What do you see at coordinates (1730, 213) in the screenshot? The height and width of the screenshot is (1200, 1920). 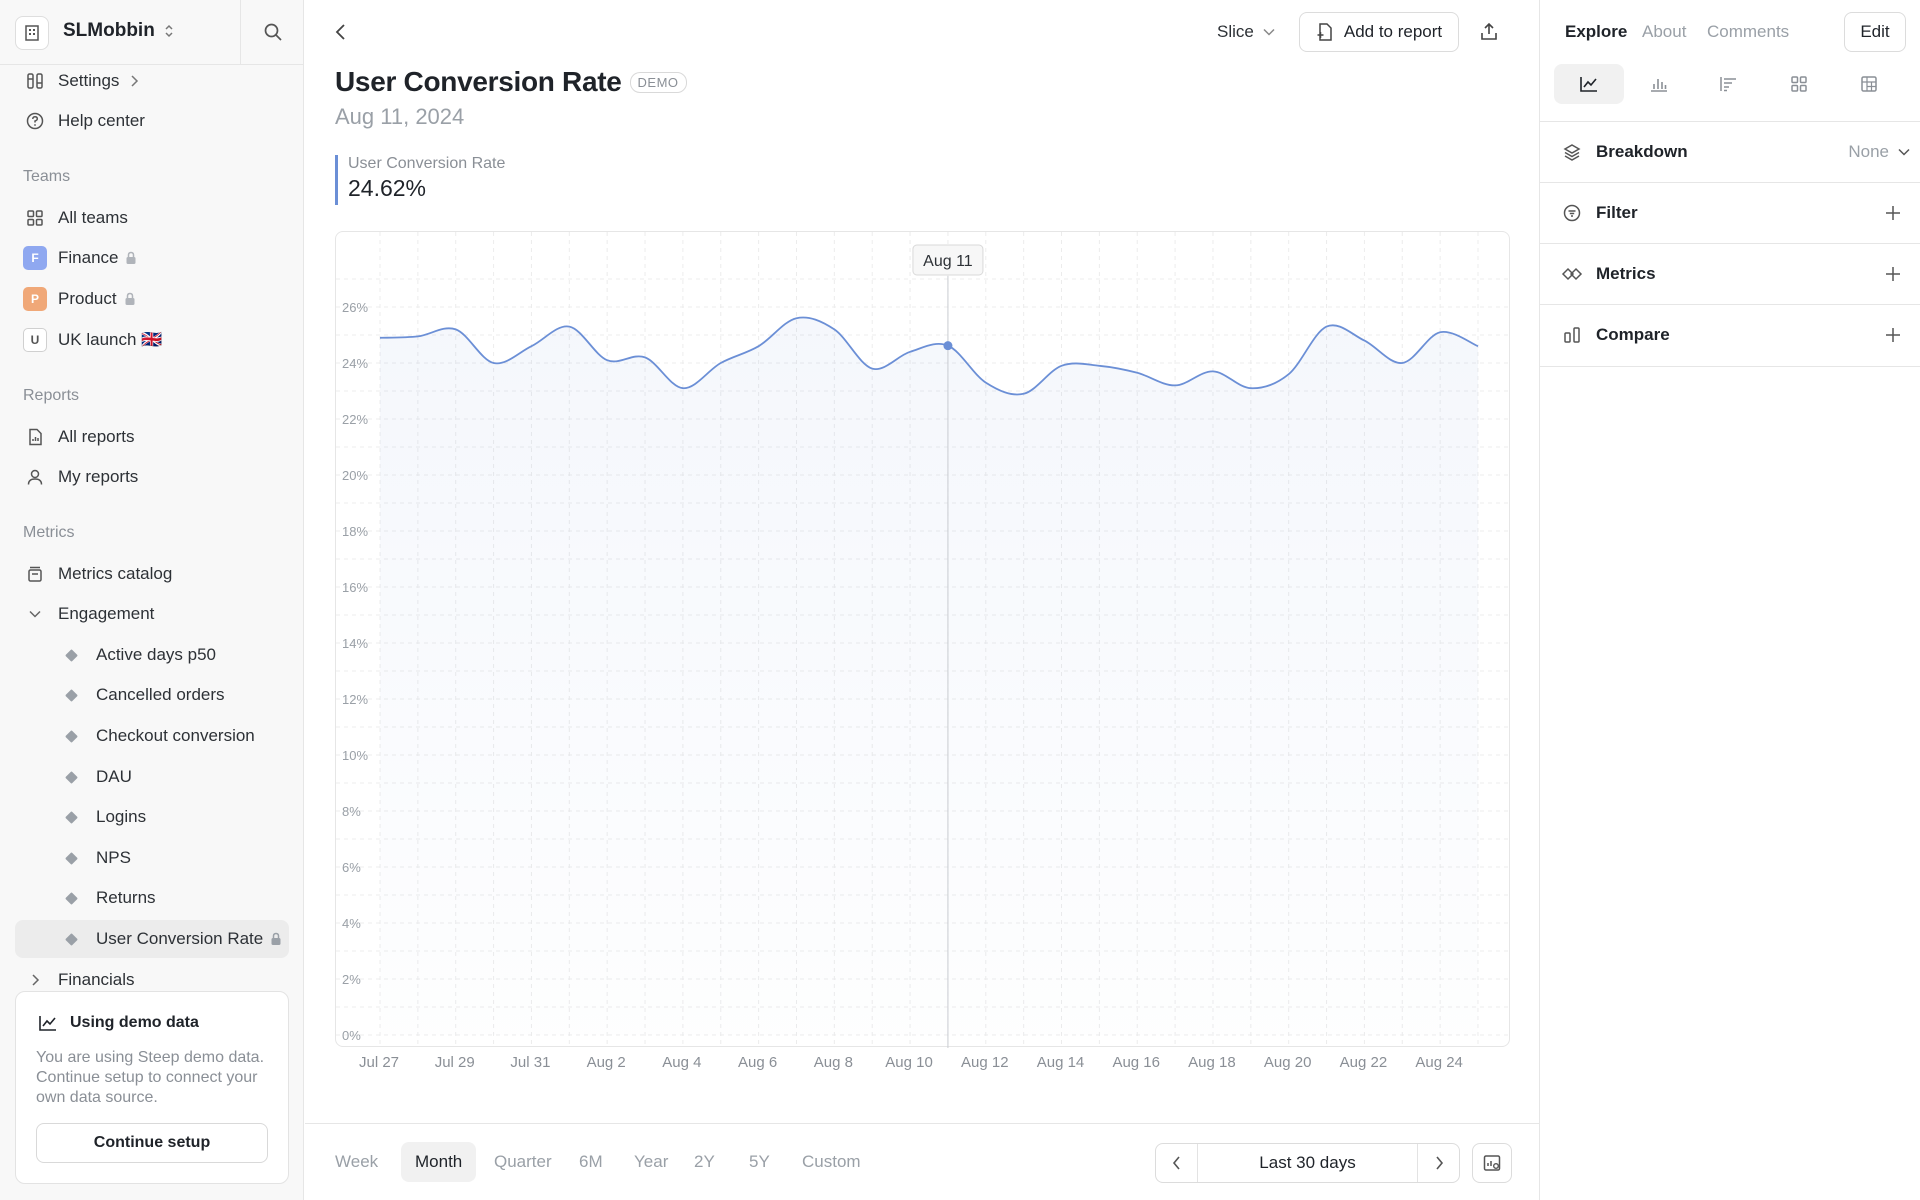 I see `filter-row: Filter` at bounding box center [1730, 213].